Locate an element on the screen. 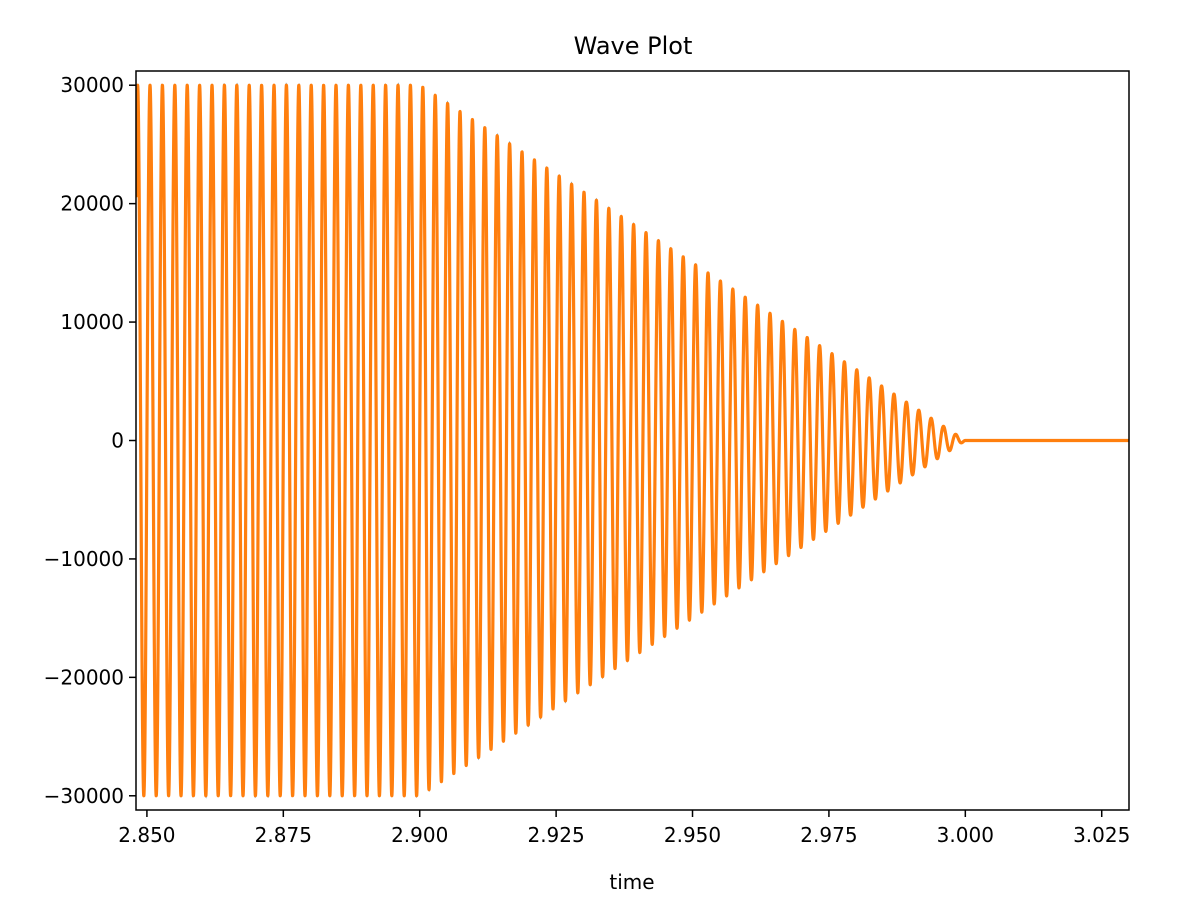  y-axis: 30000 20000 10000 0 −10000 −20000 −30000 is located at coordinates (90, 440).